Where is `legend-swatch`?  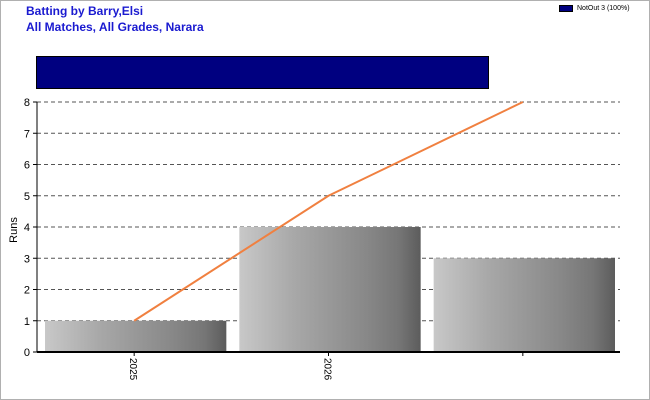
legend-swatch is located at coordinates (566, 8).